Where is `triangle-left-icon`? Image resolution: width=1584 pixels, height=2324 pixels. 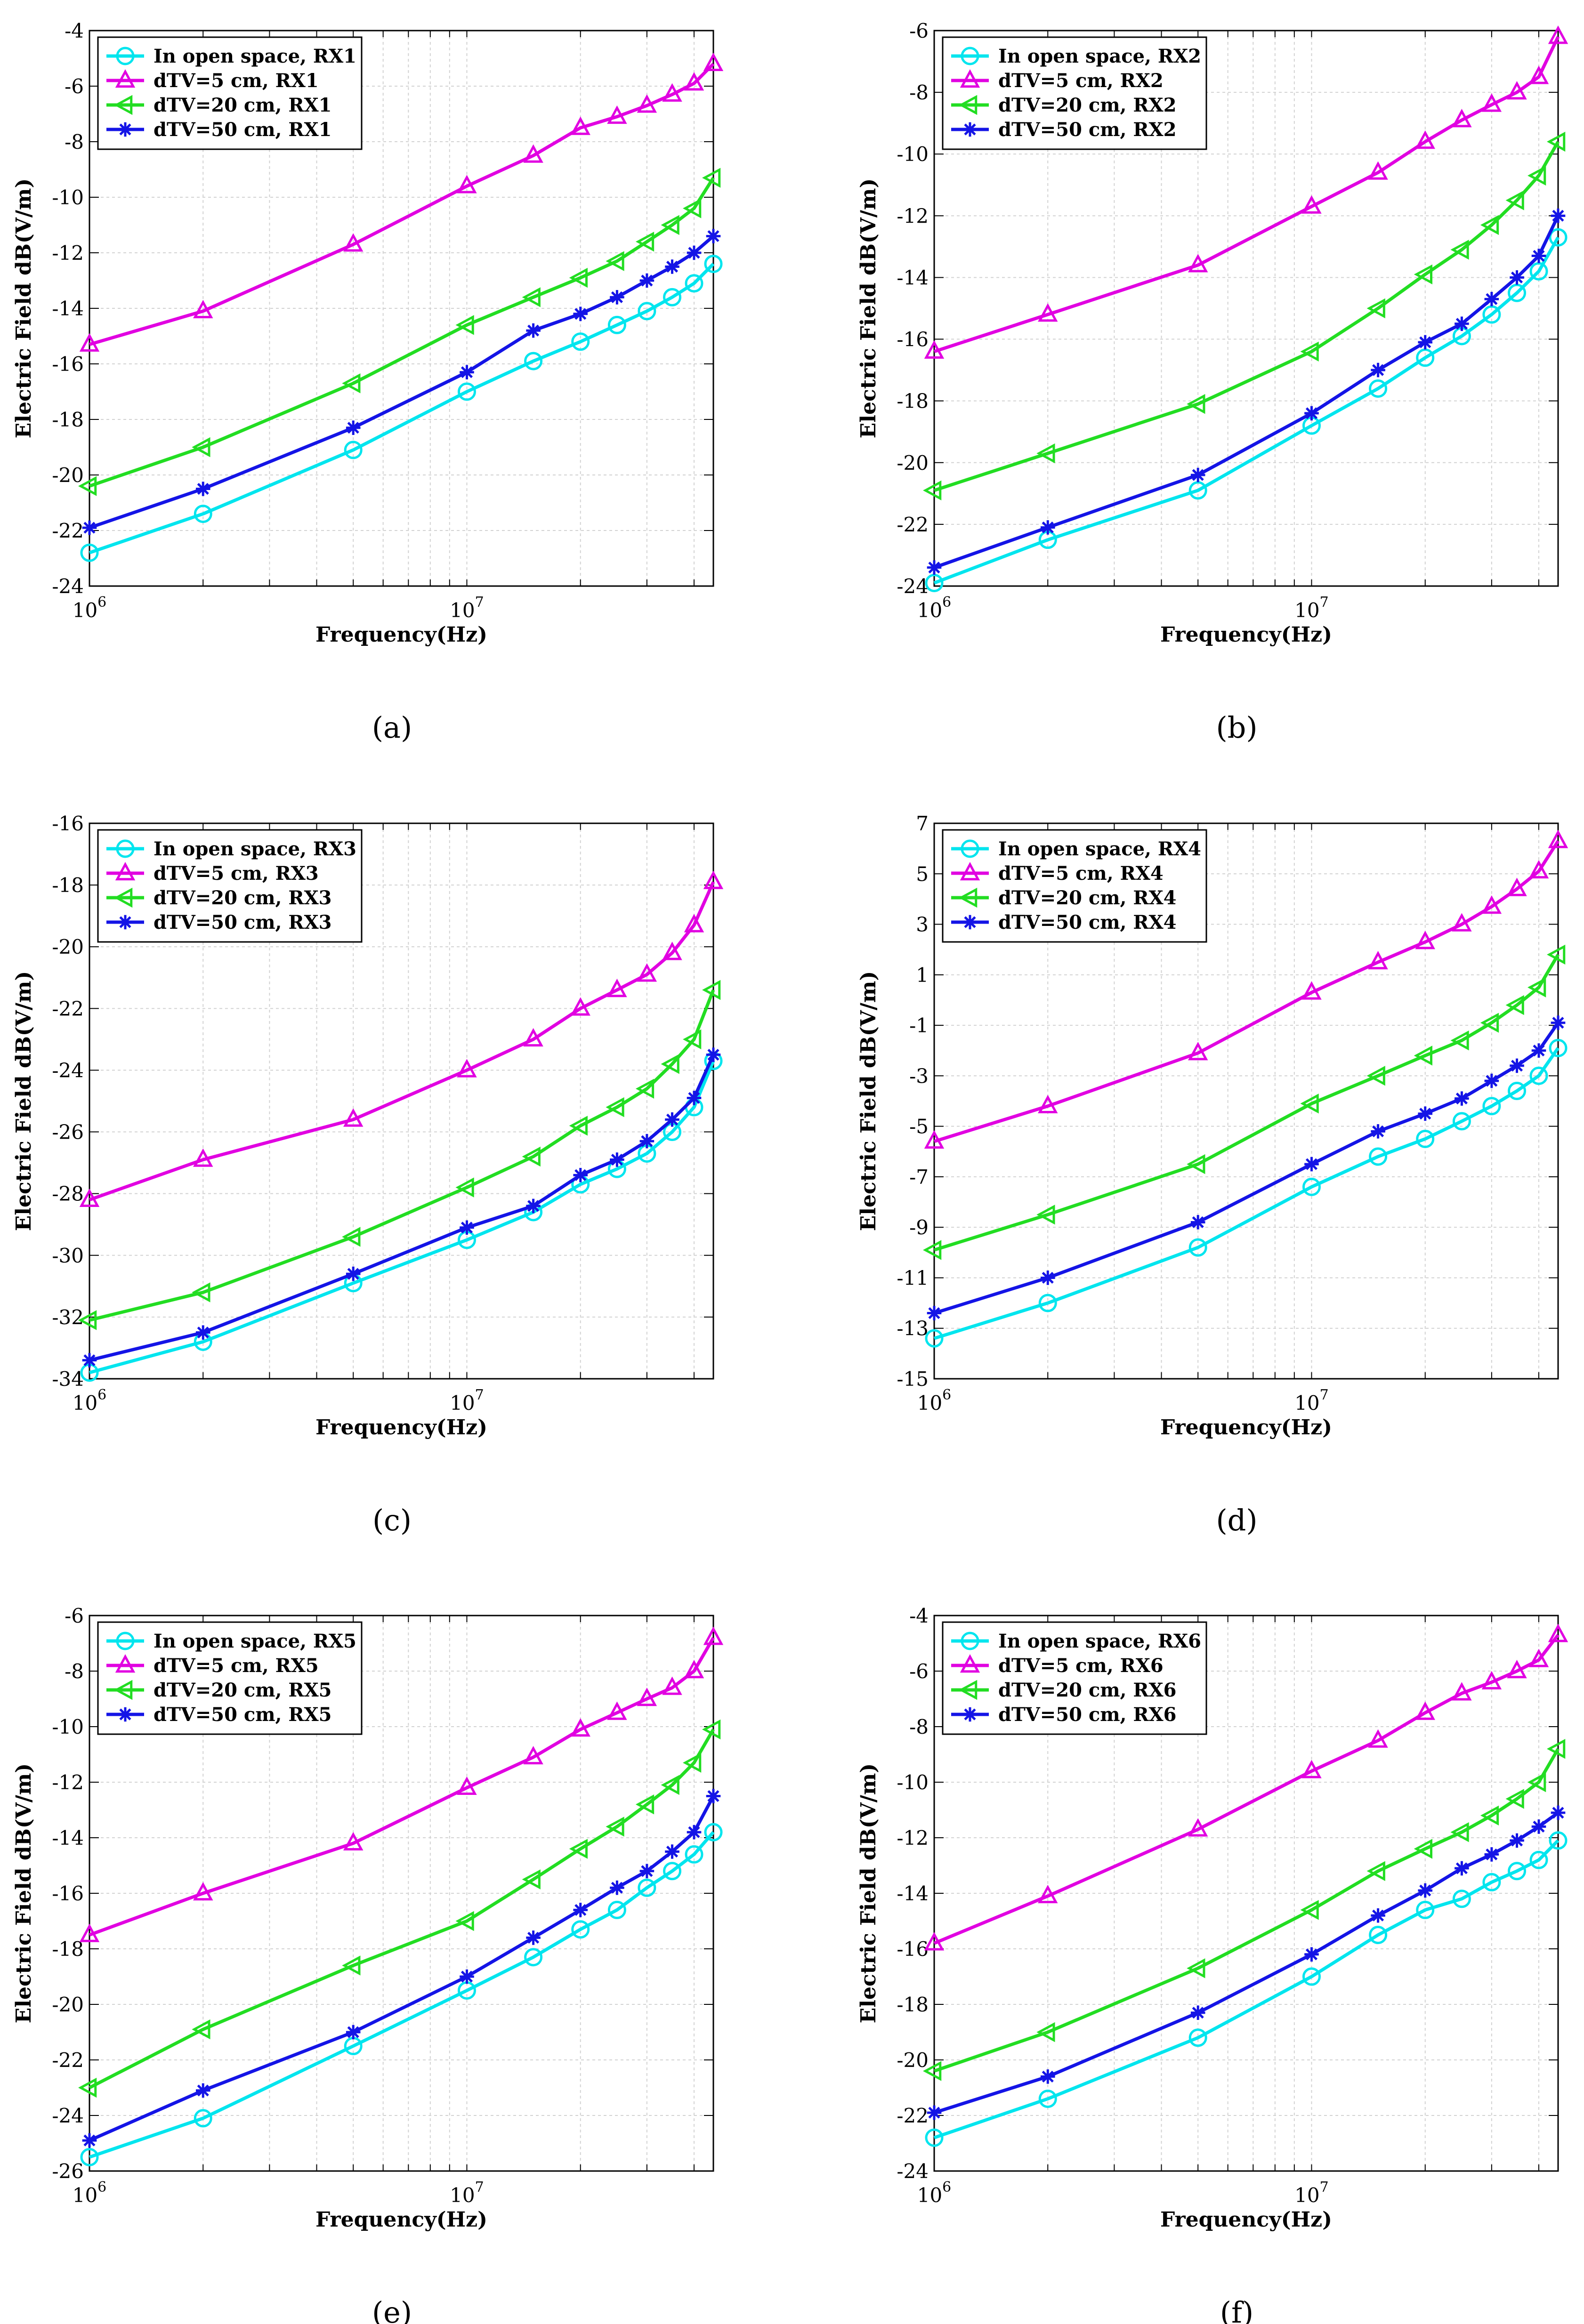 triangle-left-icon is located at coordinates (123, 897).